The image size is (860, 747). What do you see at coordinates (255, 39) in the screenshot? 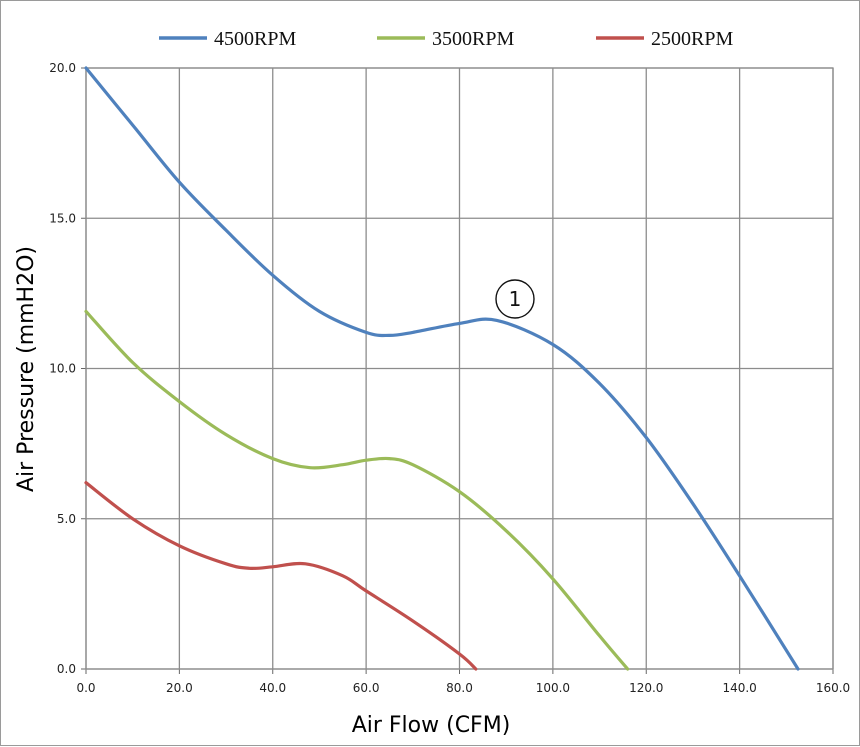
I see `legend-label-4500rpm: 4500RPM` at bounding box center [255, 39].